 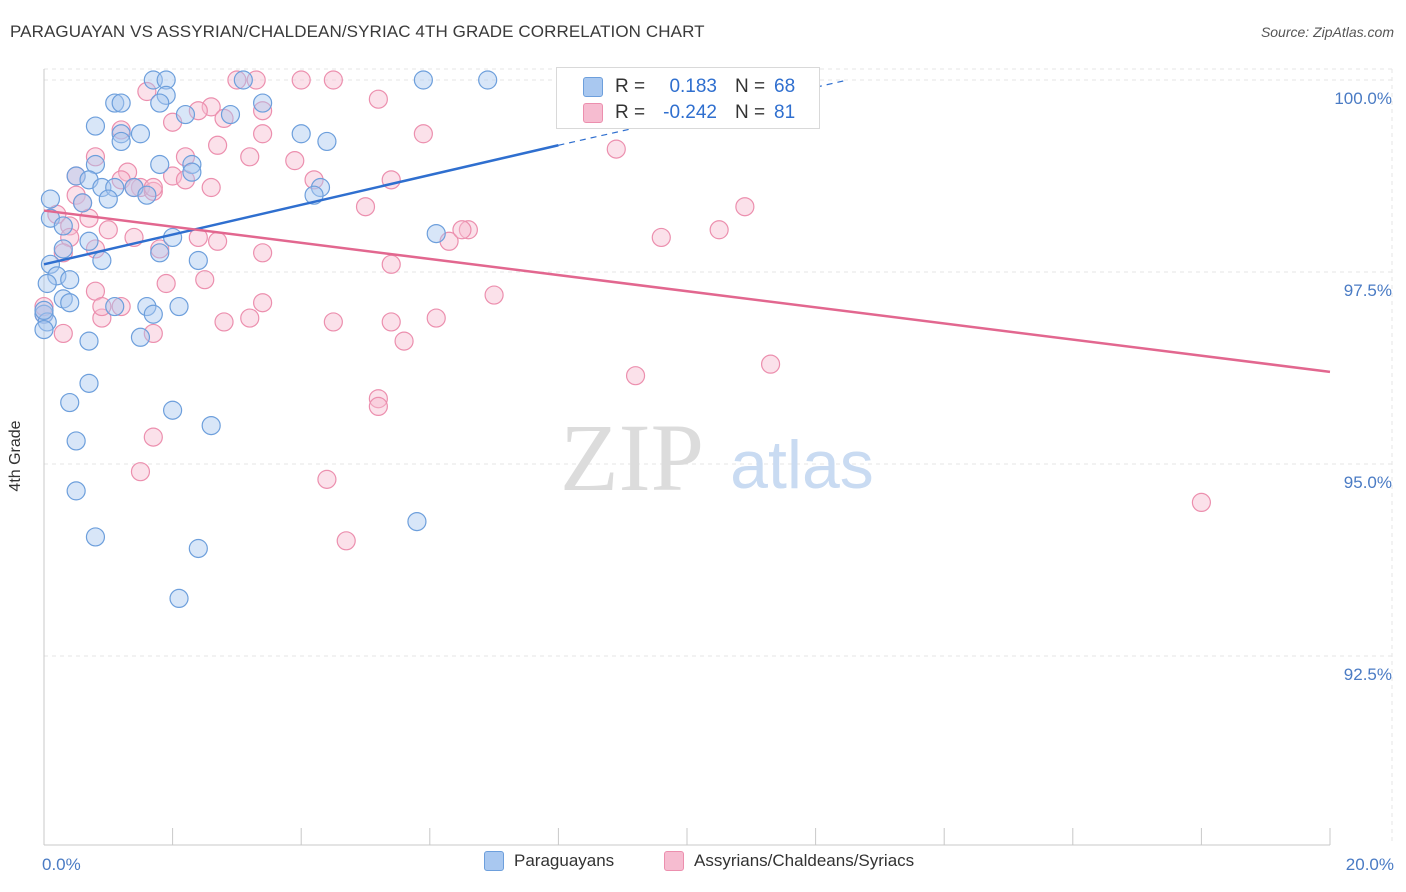 I want to click on stats-row-assyrians: R = -0.242 N = 81, so click(x=688, y=113).